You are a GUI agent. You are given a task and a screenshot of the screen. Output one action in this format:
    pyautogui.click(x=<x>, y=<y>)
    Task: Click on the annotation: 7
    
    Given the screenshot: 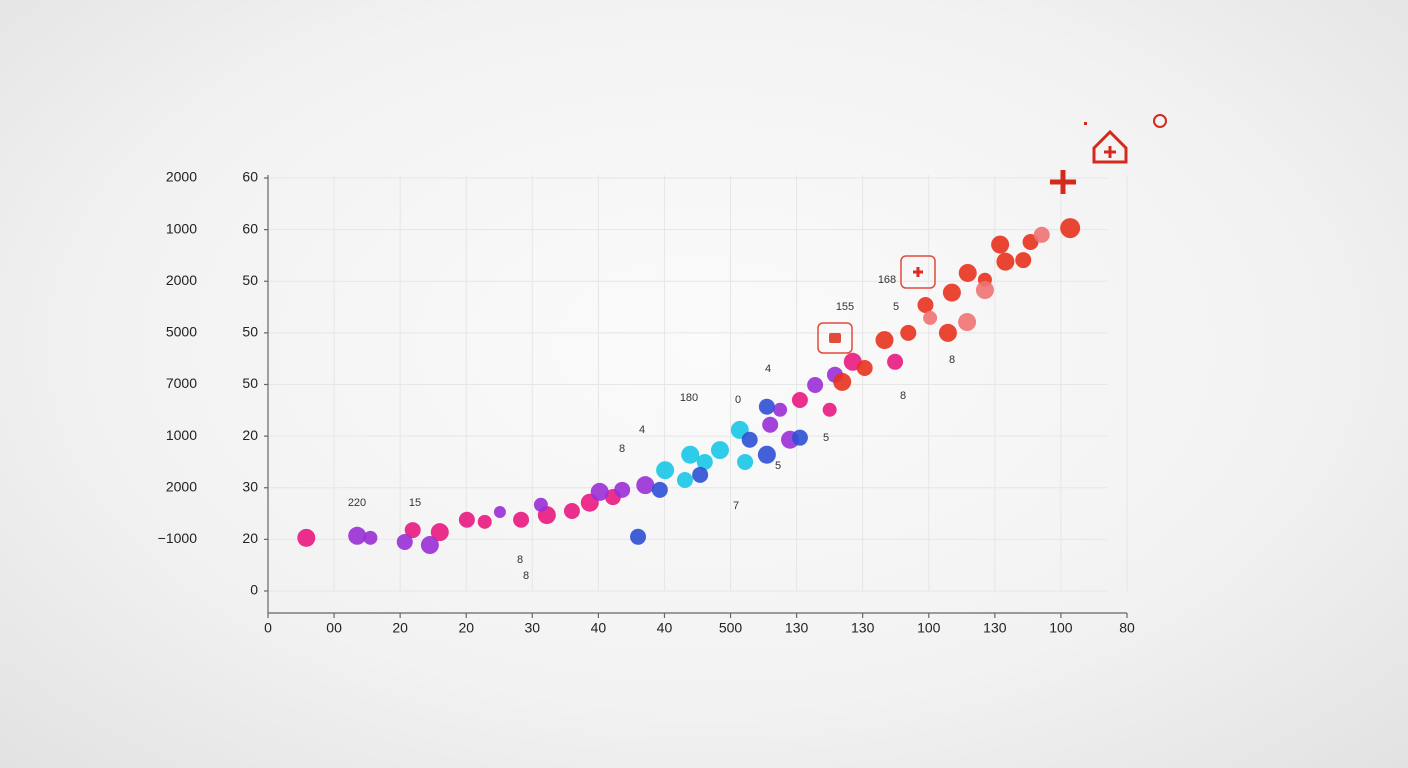 What is the action you would take?
    pyautogui.click(x=736, y=506)
    